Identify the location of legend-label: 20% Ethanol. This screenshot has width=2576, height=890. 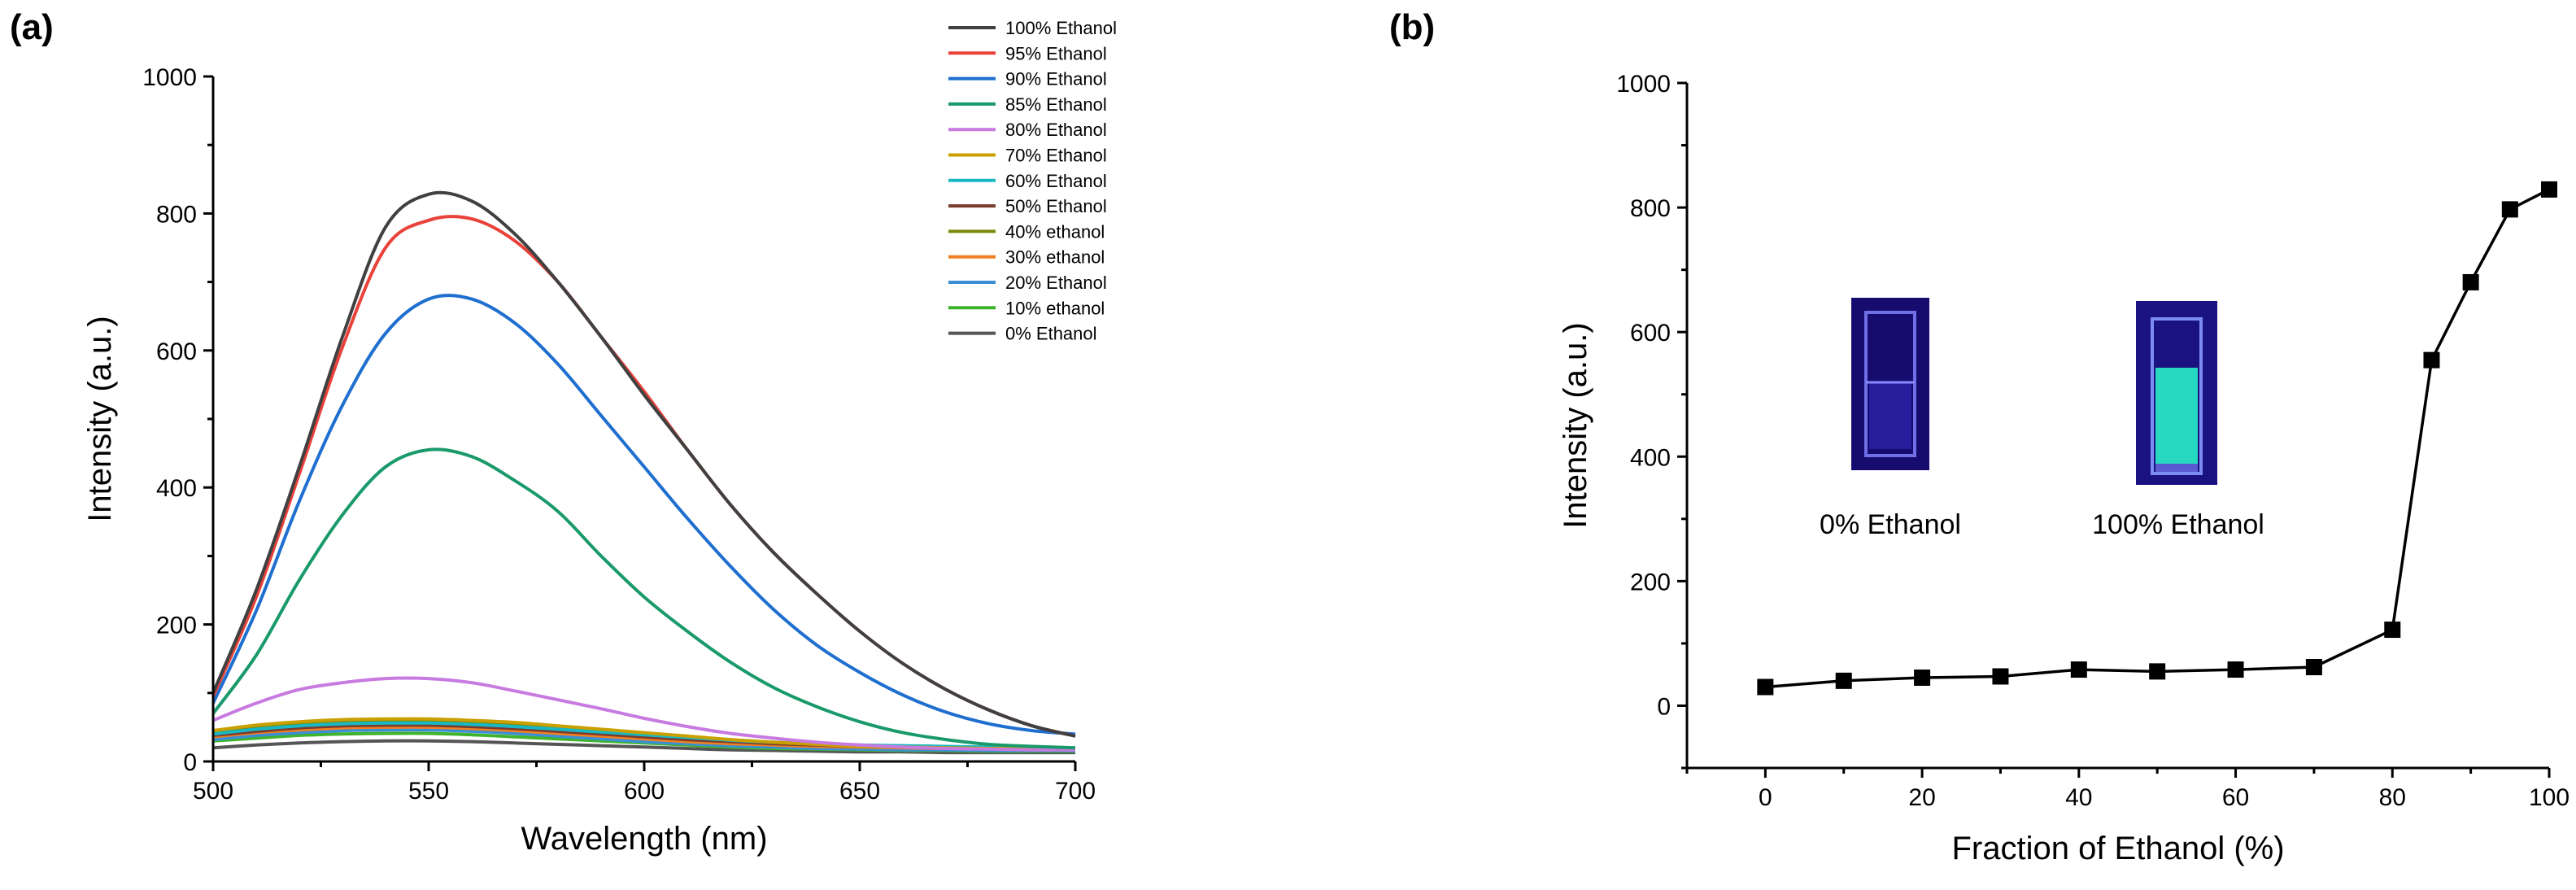
(1056, 283).